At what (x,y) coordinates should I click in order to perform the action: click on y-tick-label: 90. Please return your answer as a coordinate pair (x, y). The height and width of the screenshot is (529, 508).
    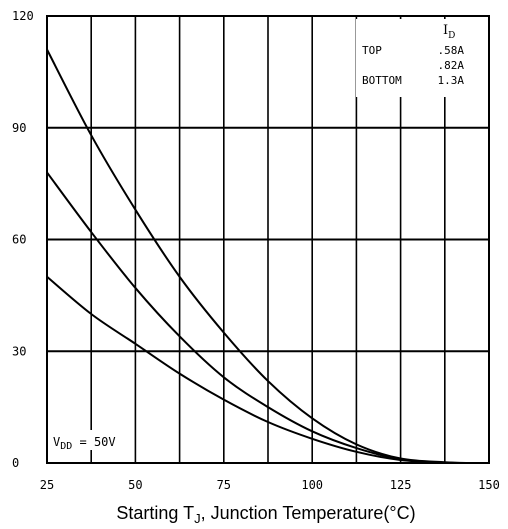
    Looking at the image, I should click on (19, 128).